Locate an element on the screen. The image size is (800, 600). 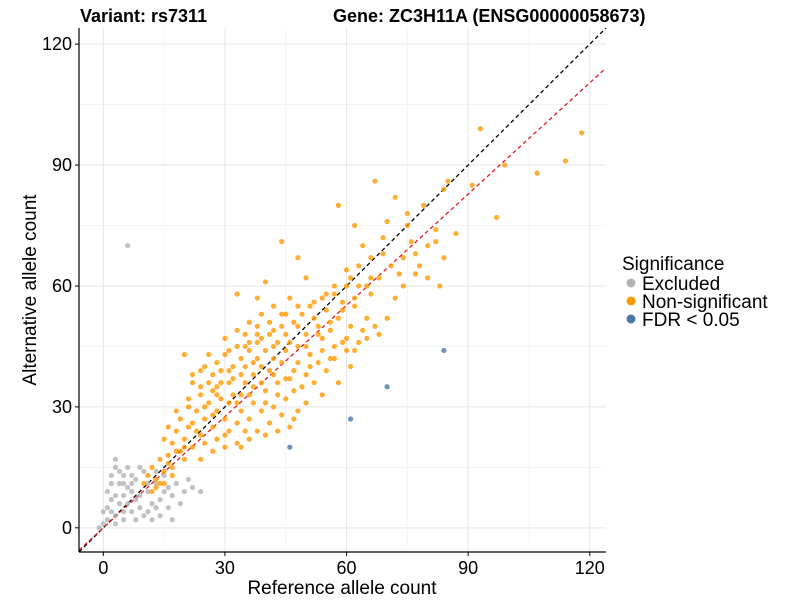
legend-label-fdr: FDR < 0.05 is located at coordinates (691, 320).